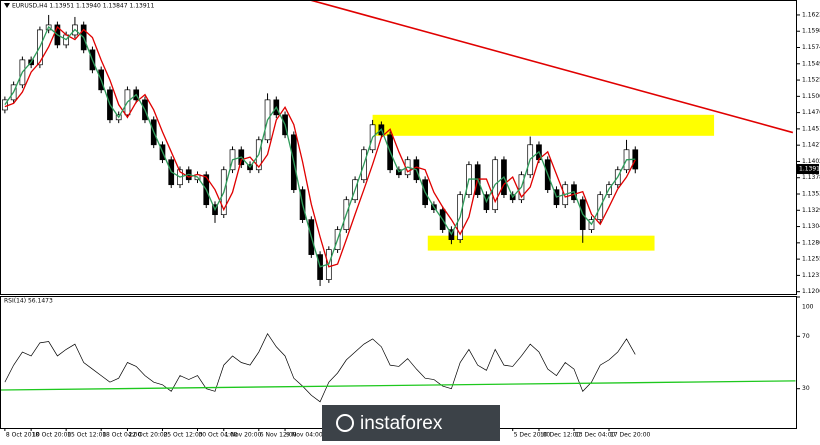 The height and width of the screenshot is (445, 820). I want to click on y-tick-label: 1.13535, so click(811, 194).